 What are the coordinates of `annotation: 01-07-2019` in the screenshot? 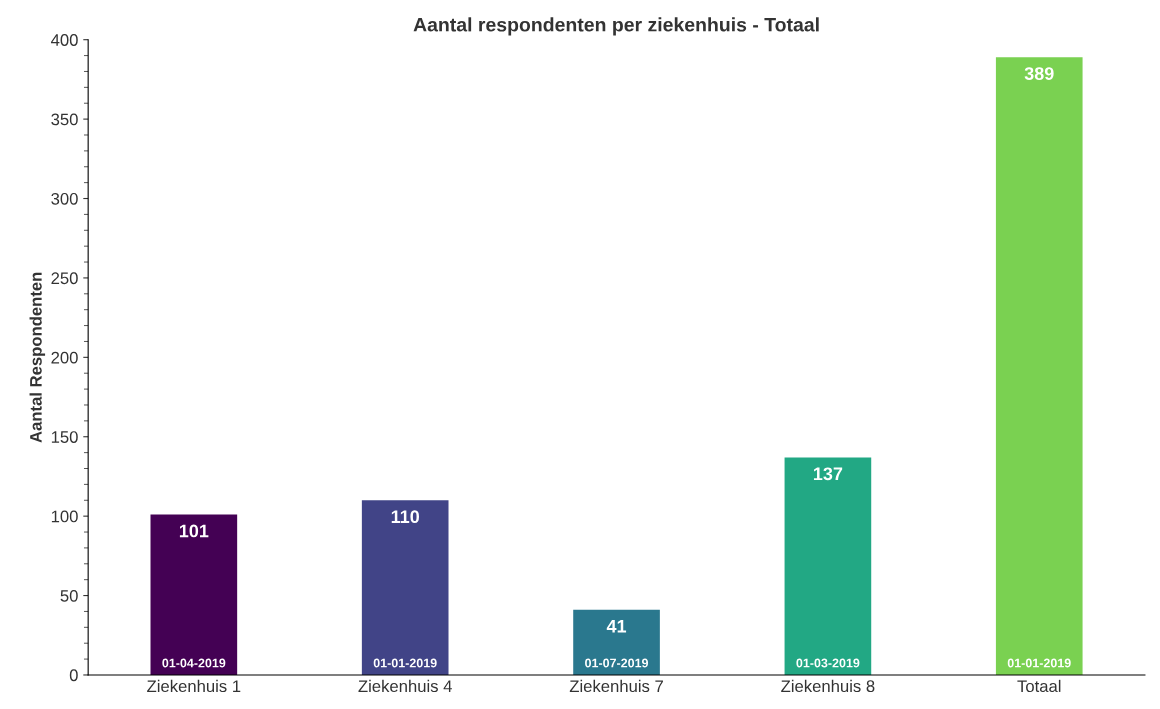 It's located at (617, 663).